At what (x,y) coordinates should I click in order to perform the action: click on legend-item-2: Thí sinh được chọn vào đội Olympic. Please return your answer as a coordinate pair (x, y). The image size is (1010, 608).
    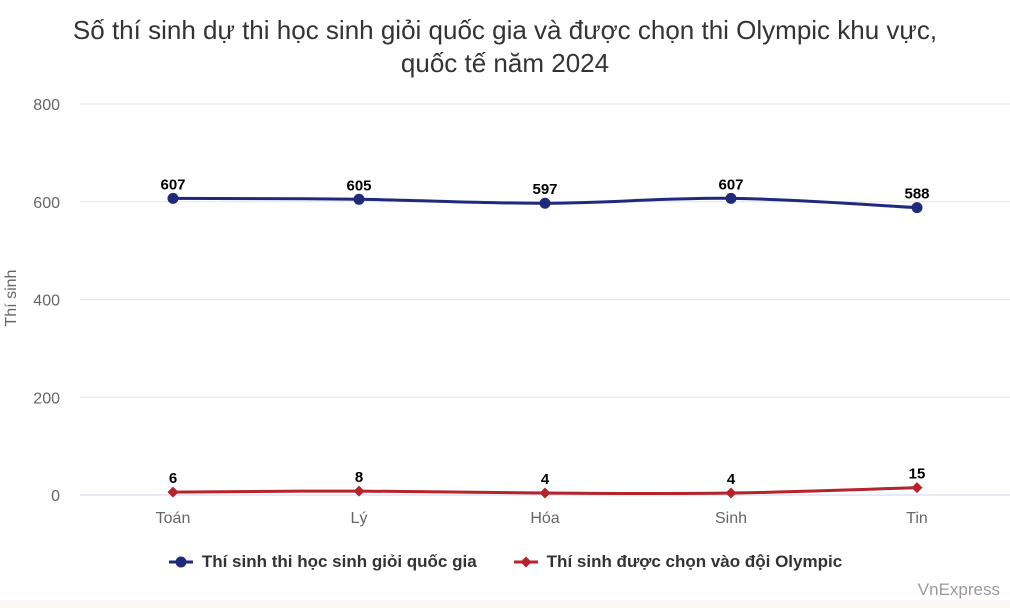
    Looking at the image, I should click on (677, 562).